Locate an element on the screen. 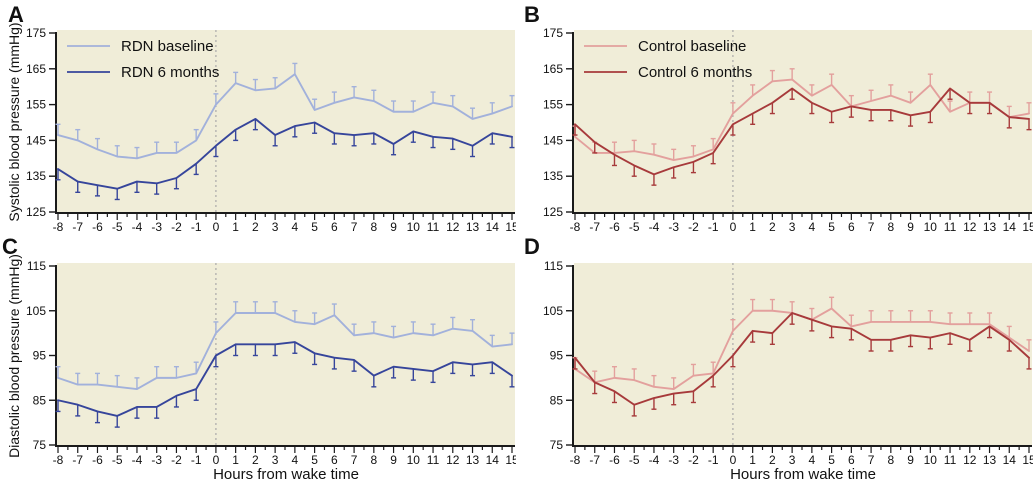  legend: Control baseline Control 6 months is located at coordinates (668, 59).